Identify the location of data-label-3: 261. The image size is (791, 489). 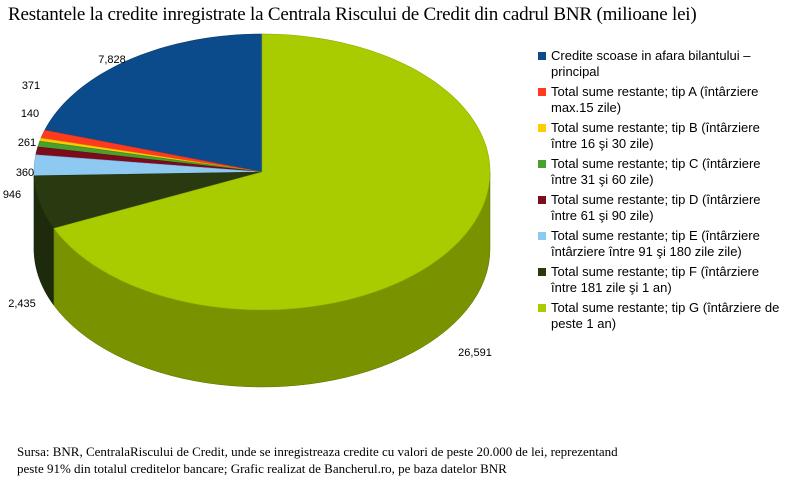
(27, 143).